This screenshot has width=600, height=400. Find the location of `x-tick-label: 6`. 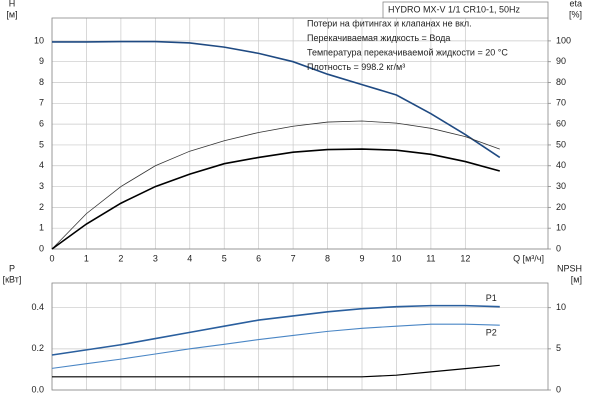

x-tick-label: 6 is located at coordinates (258, 258).